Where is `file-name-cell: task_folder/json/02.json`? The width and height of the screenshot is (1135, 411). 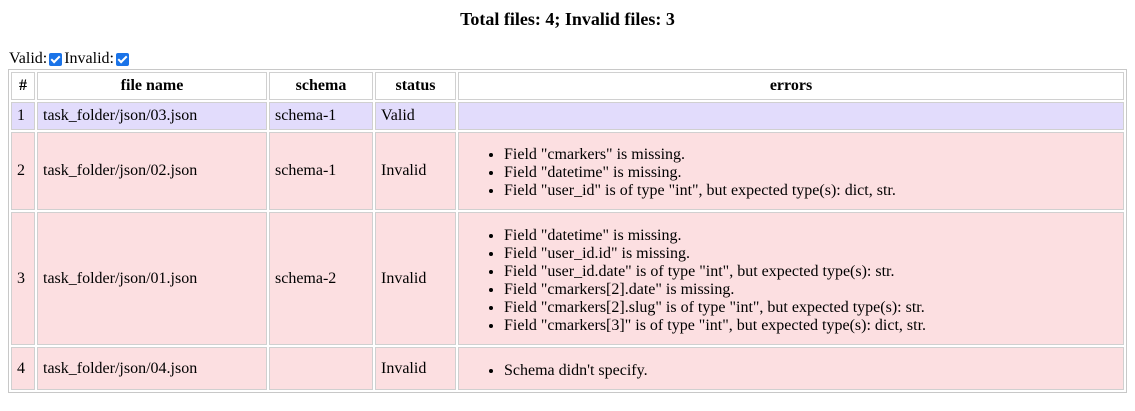 file-name-cell: task_folder/json/02.json is located at coordinates (152, 171).